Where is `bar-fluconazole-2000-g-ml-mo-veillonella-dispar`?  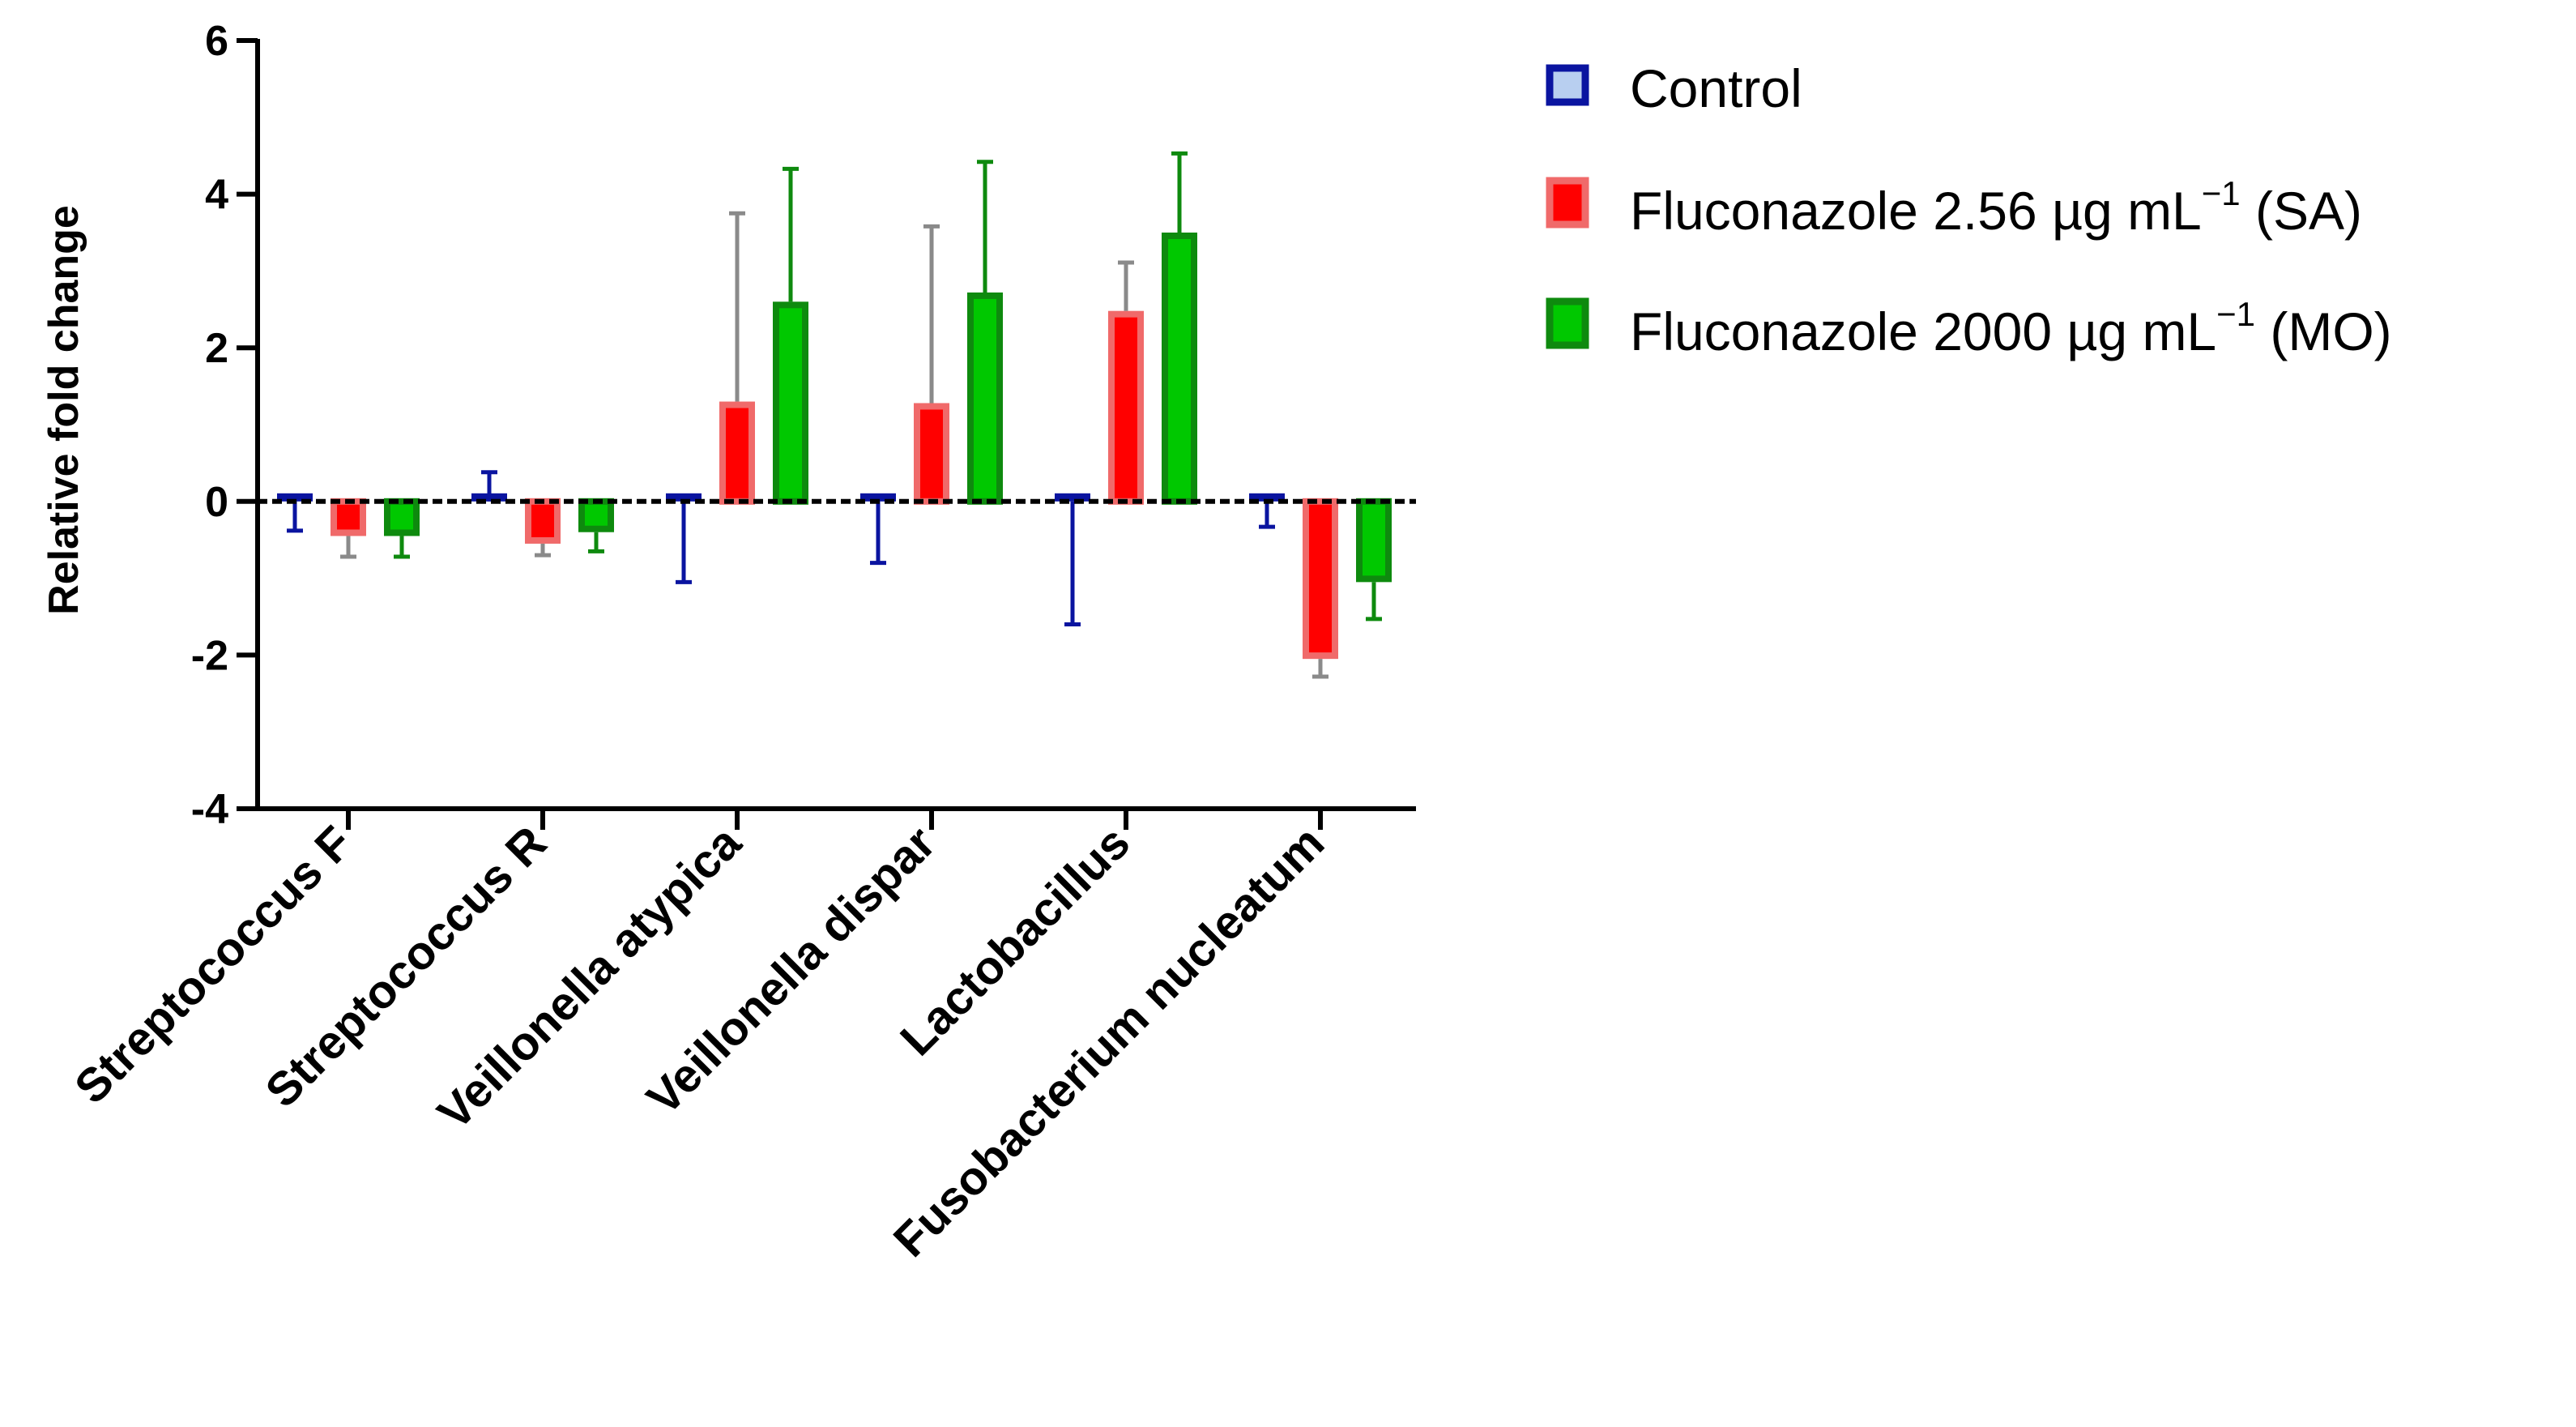
bar-fluconazole-2000-g-ml-mo-veillonella-dispar is located at coordinates (985, 398).